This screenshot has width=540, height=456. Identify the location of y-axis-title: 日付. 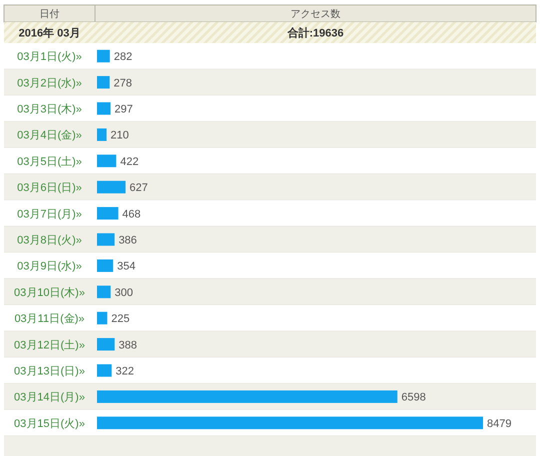
(50, 14).